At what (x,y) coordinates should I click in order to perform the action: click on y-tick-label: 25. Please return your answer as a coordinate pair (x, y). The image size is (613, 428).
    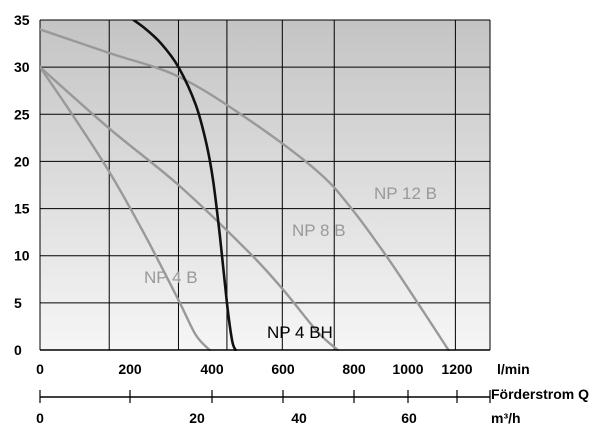
    Looking at the image, I should click on (22, 114).